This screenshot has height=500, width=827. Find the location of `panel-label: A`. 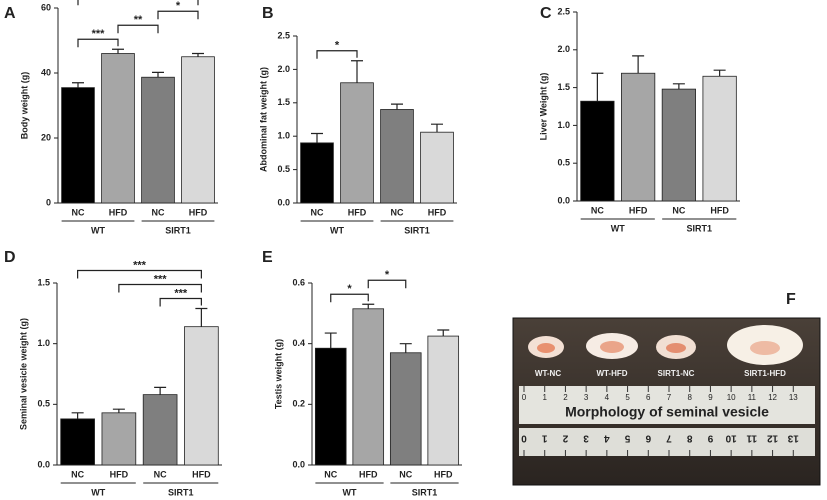

panel-label: A is located at coordinates (10, 13).